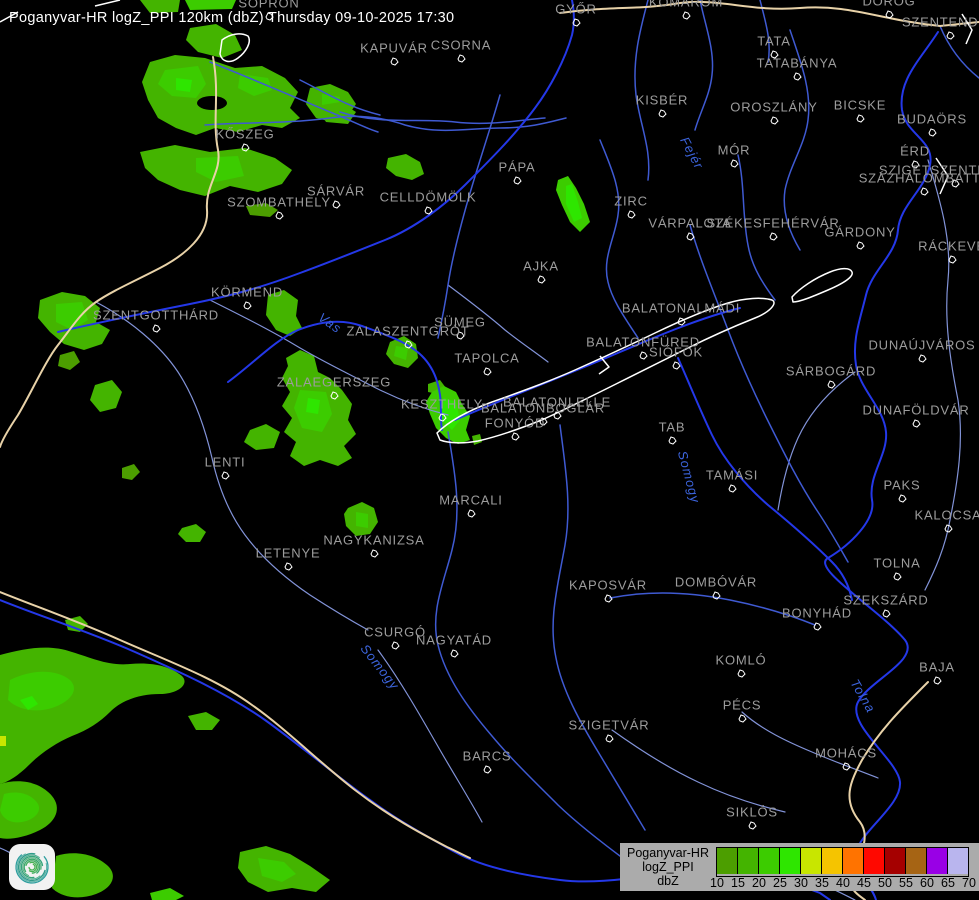 This screenshot has width=979, height=900. I want to click on city-outline-balatonalmádi, so click(681, 321).